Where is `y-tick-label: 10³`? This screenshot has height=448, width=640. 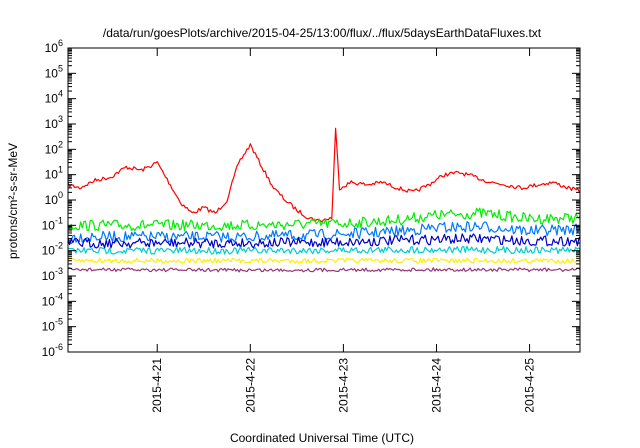
y-tick-label: 10³ is located at coordinates (54, 122).